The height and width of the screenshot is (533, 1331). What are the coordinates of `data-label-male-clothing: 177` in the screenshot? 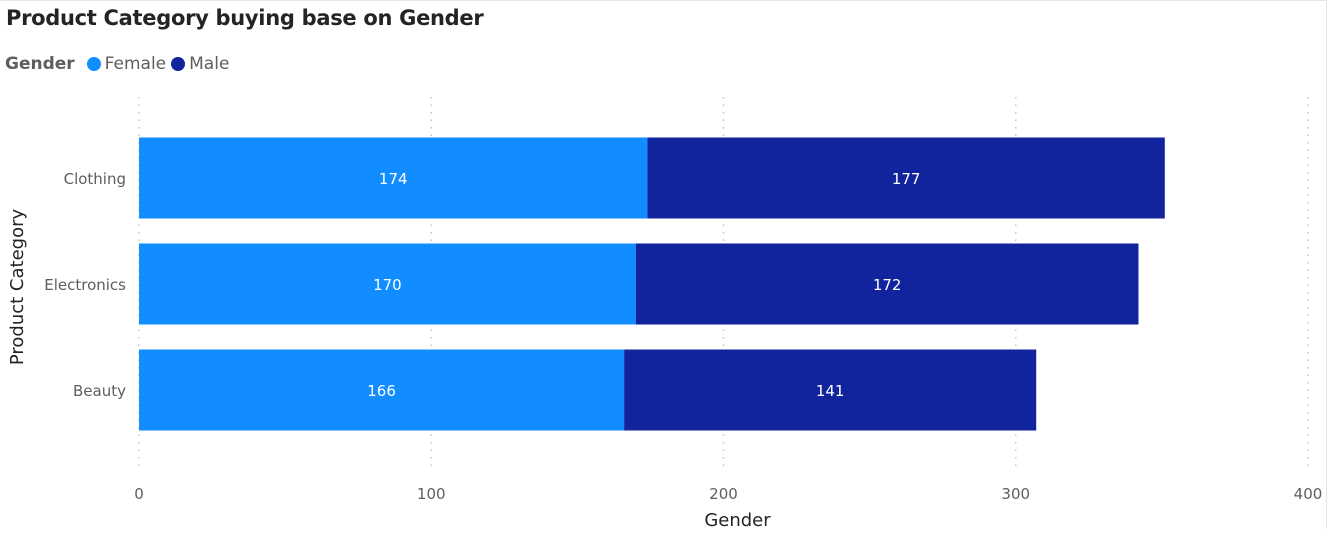 It's located at (906, 179).